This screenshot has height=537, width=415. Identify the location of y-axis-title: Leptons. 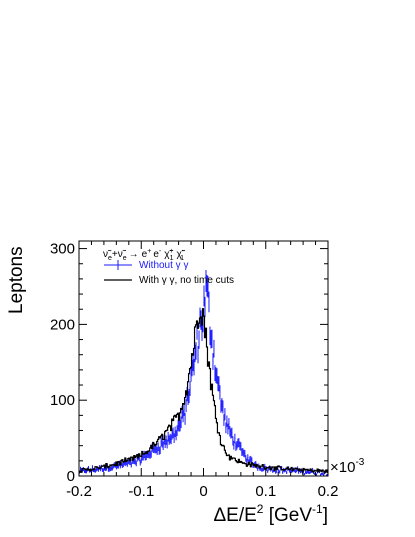
(16, 280).